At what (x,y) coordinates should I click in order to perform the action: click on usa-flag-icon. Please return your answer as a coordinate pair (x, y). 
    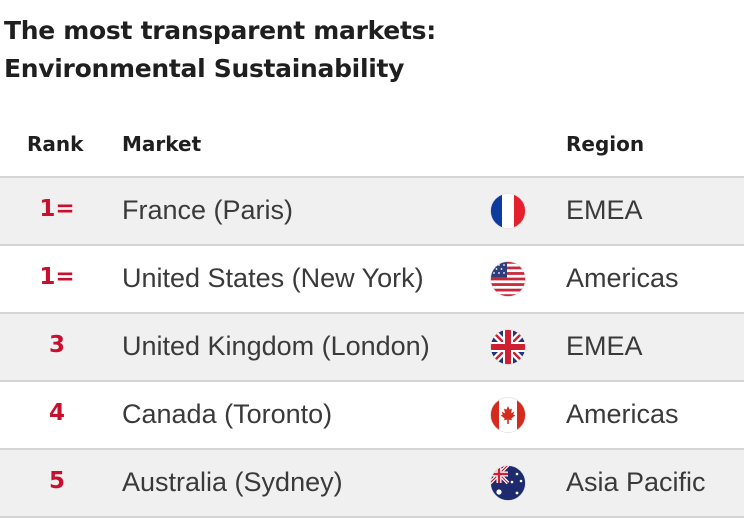
    Looking at the image, I should click on (508, 279).